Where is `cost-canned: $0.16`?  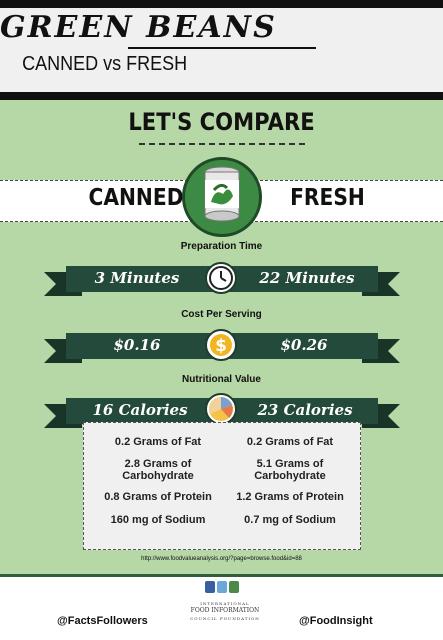 cost-canned: $0.16 is located at coordinates (137, 345).